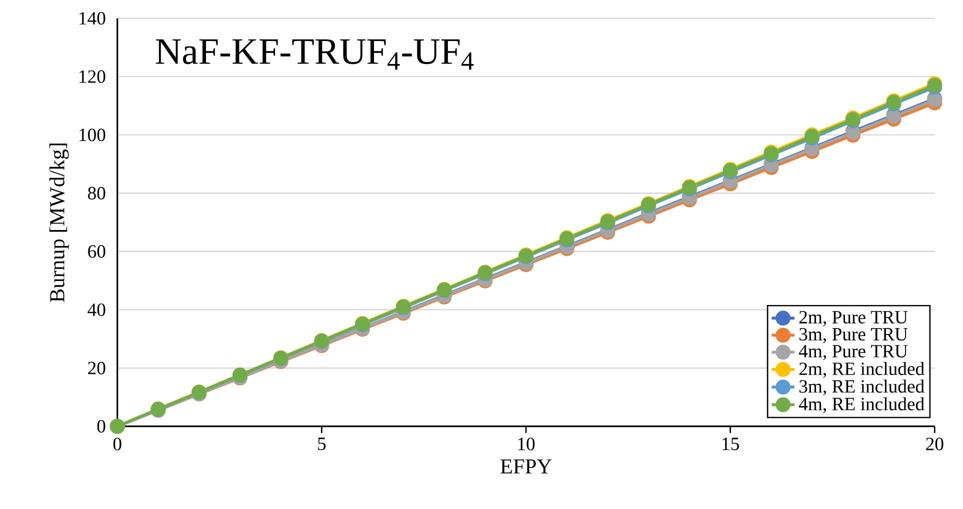 This screenshot has height=509, width=963. Describe the element at coordinates (59, 223) in the screenshot. I see `y-axis-title: Burnup [MWd/kg]` at that location.